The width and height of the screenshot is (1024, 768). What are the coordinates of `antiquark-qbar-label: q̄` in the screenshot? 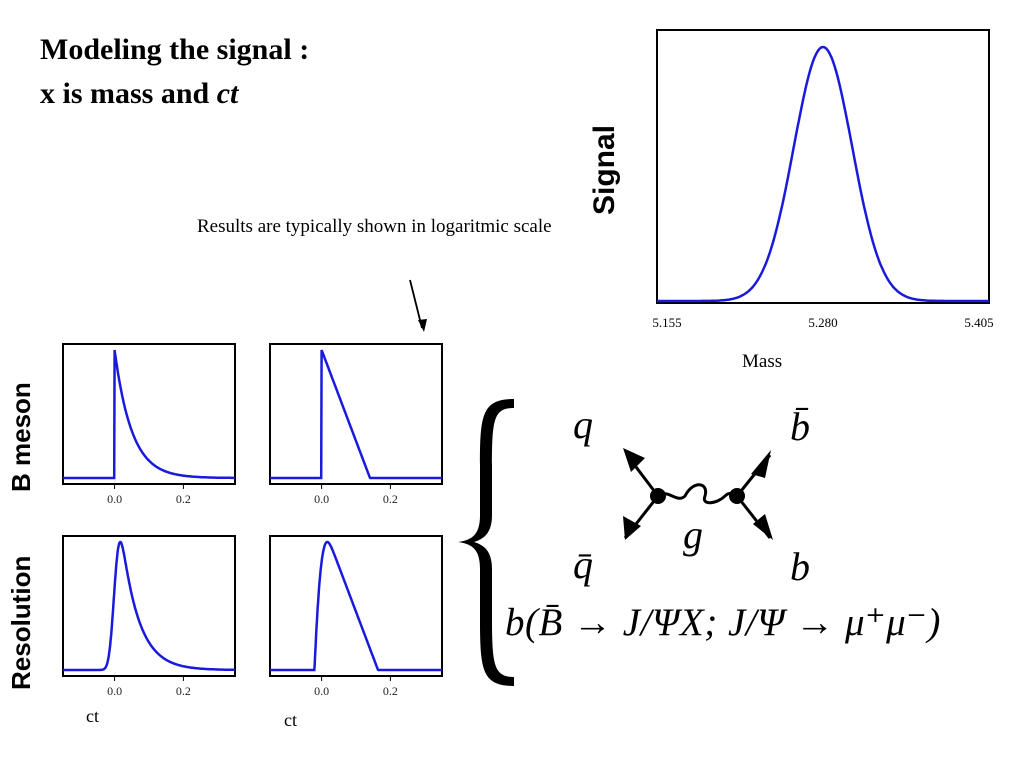 It's located at (583, 564).